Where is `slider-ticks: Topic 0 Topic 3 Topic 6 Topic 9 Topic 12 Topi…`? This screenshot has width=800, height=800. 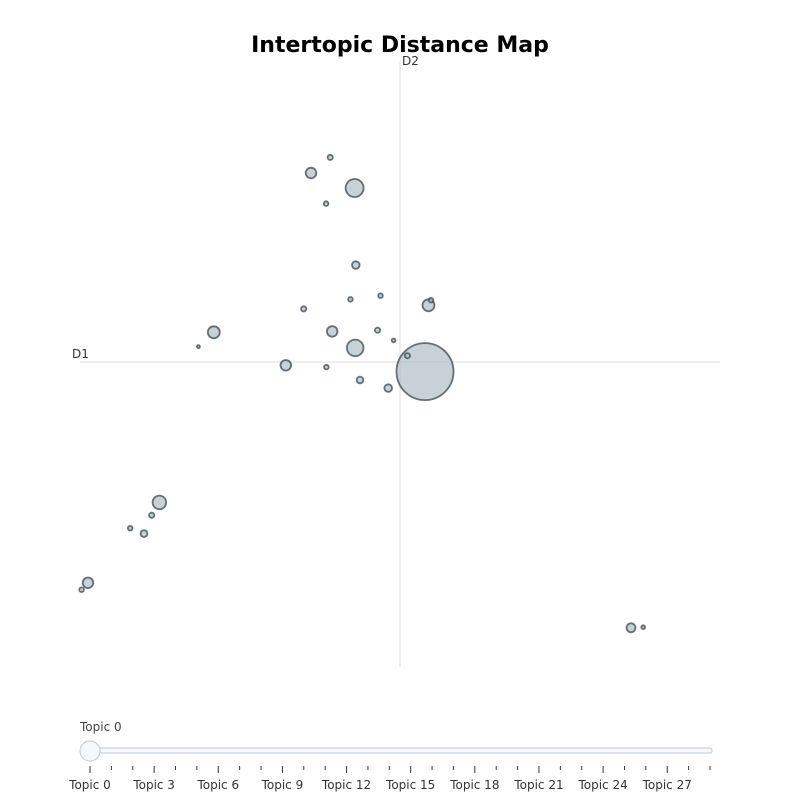 slider-ticks: Topic 0 Topic 3 Topic 6 Topic 9 Topic 12 Topi… is located at coordinates (389, 779).